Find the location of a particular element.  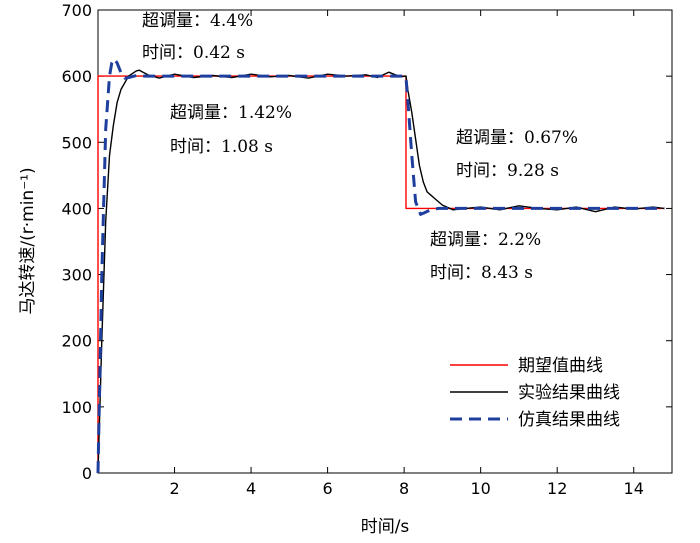

annotation-4-time: 时间：8.43 s is located at coordinates (481, 273).